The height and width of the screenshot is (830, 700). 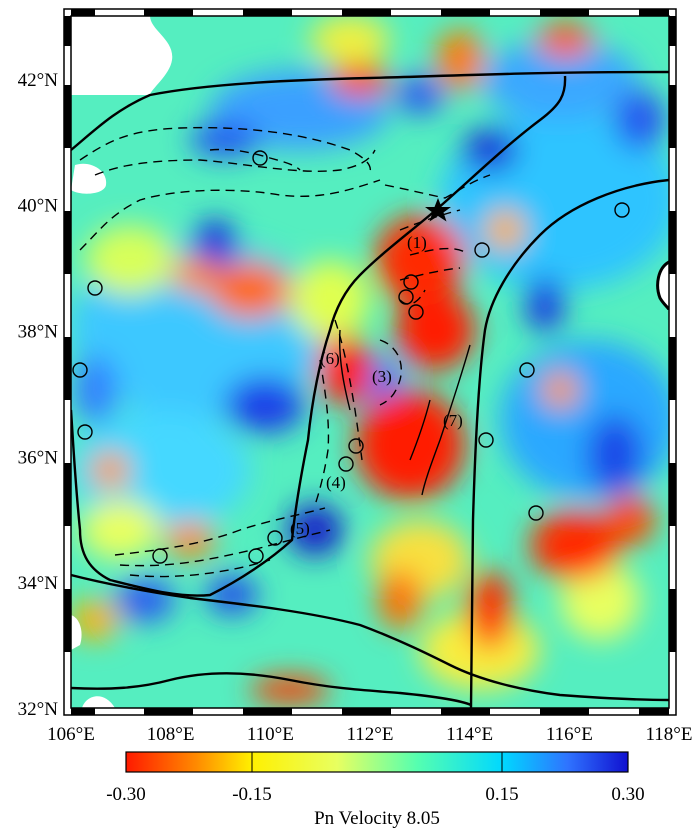 I want to click on epicenter-star-icon, so click(x=438, y=210).